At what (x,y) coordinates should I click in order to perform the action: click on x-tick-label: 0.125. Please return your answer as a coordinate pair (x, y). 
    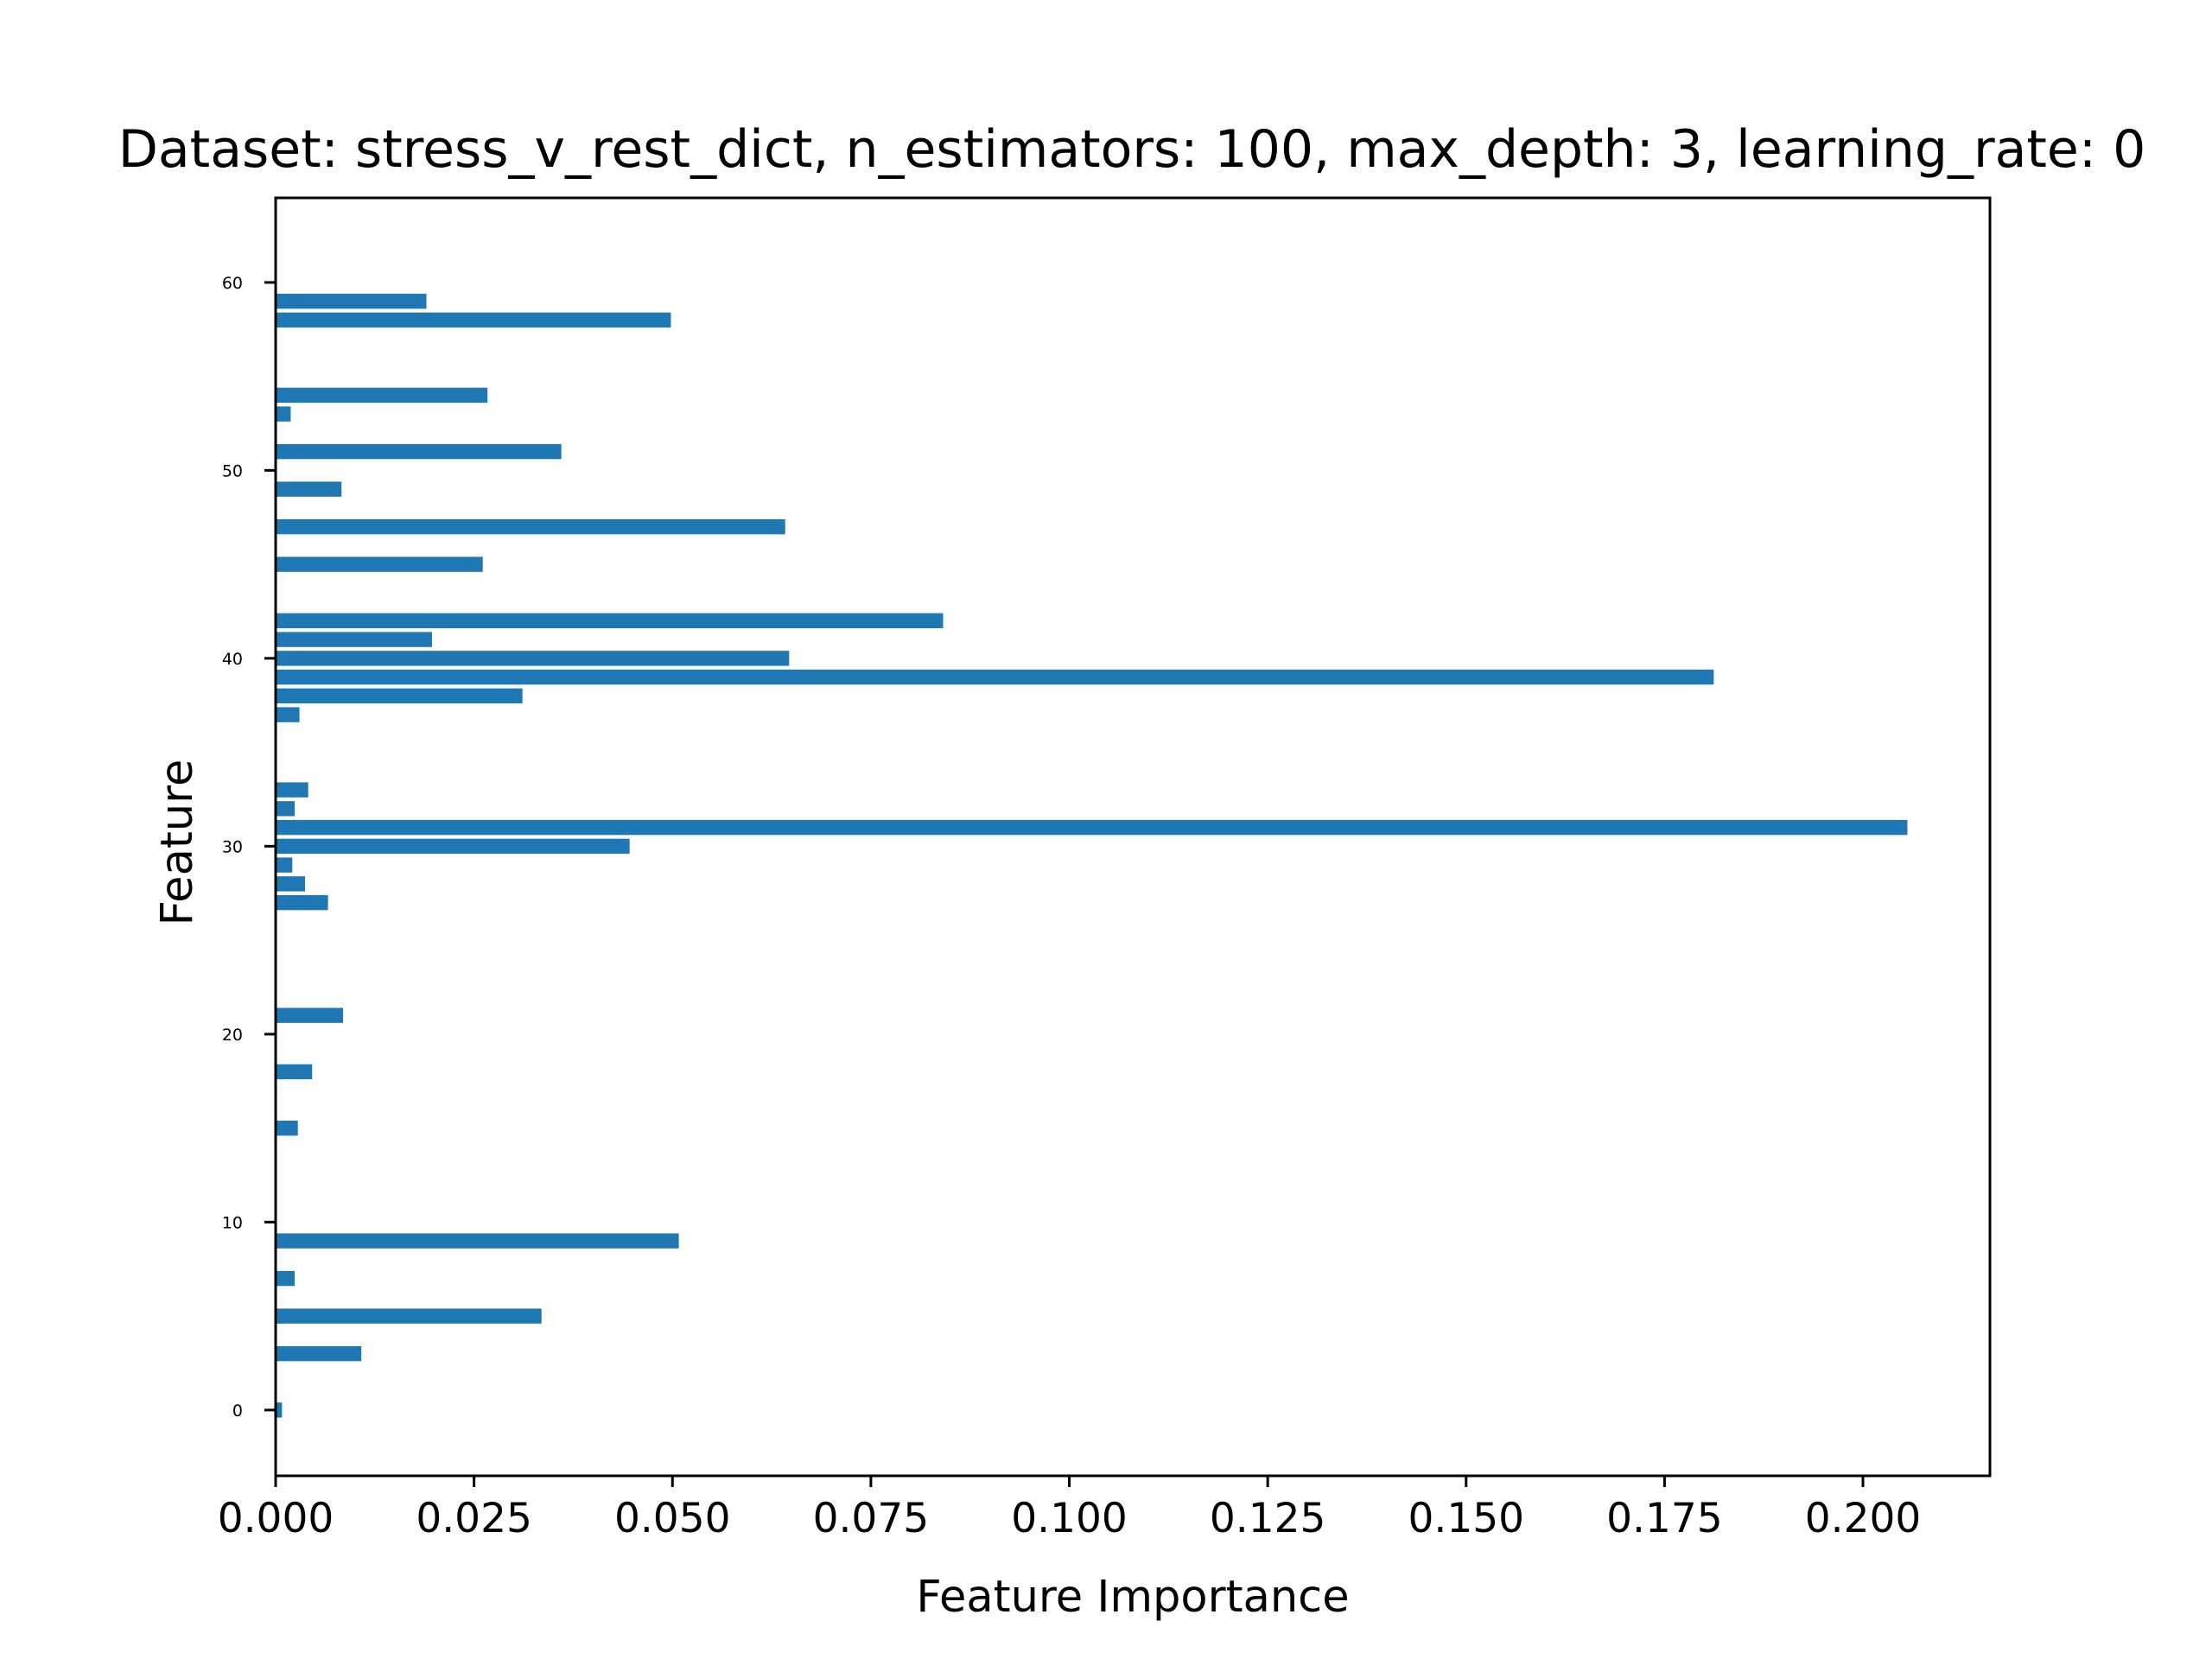
    Looking at the image, I should click on (1268, 1518).